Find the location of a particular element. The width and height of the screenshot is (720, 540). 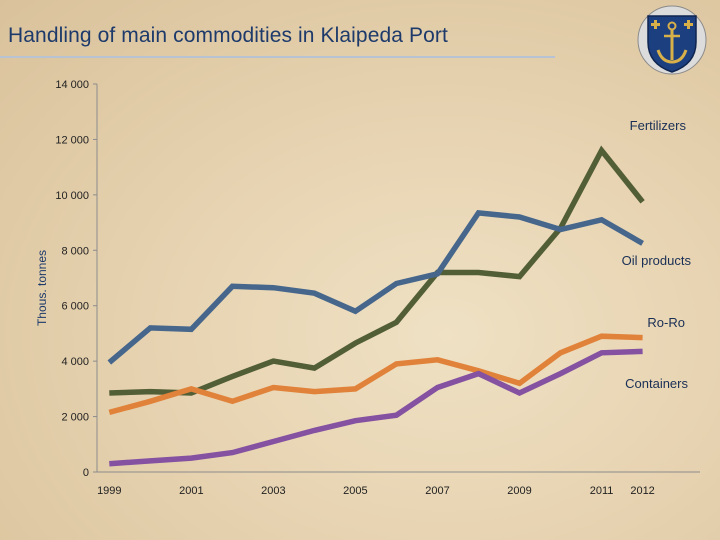

x-tick-labels: 1999 2001 2003 2005 2007 2009 2011 2012 is located at coordinates (376, 491).